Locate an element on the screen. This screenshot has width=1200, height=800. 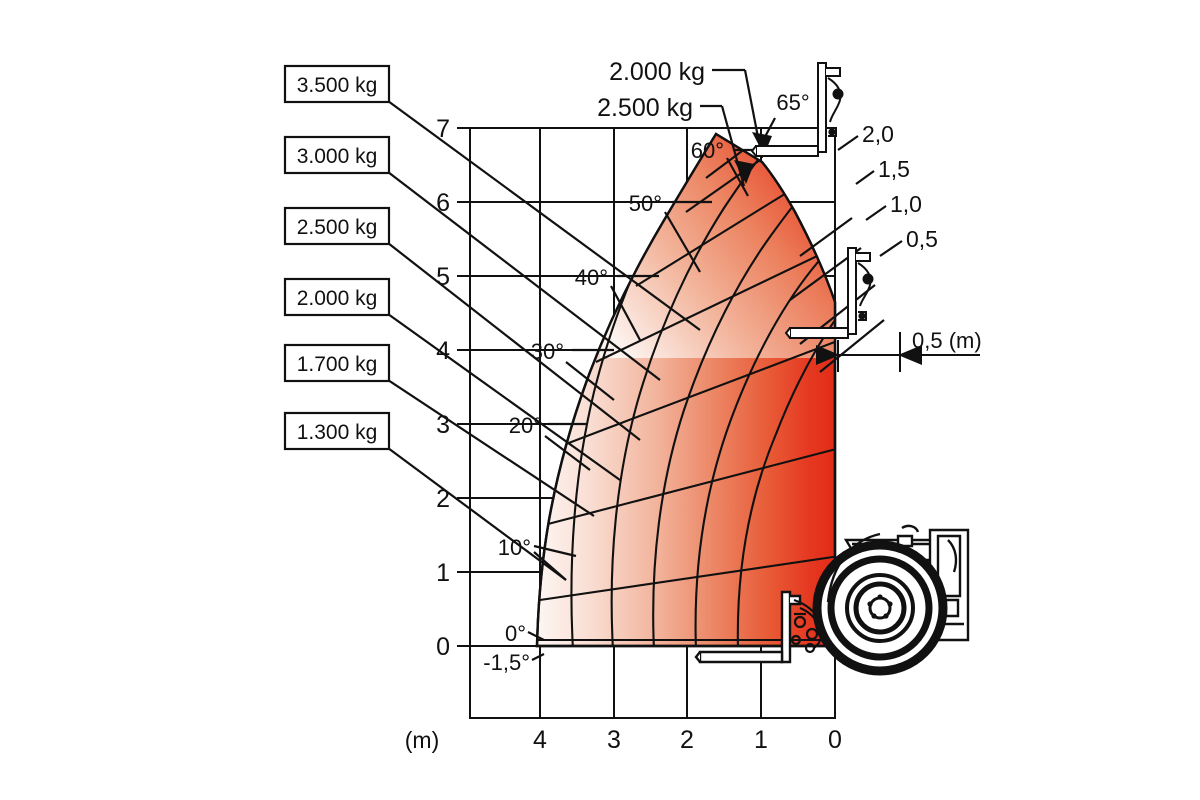
extension-label-1-5: 1,5 is located at coordinates (894, 169).